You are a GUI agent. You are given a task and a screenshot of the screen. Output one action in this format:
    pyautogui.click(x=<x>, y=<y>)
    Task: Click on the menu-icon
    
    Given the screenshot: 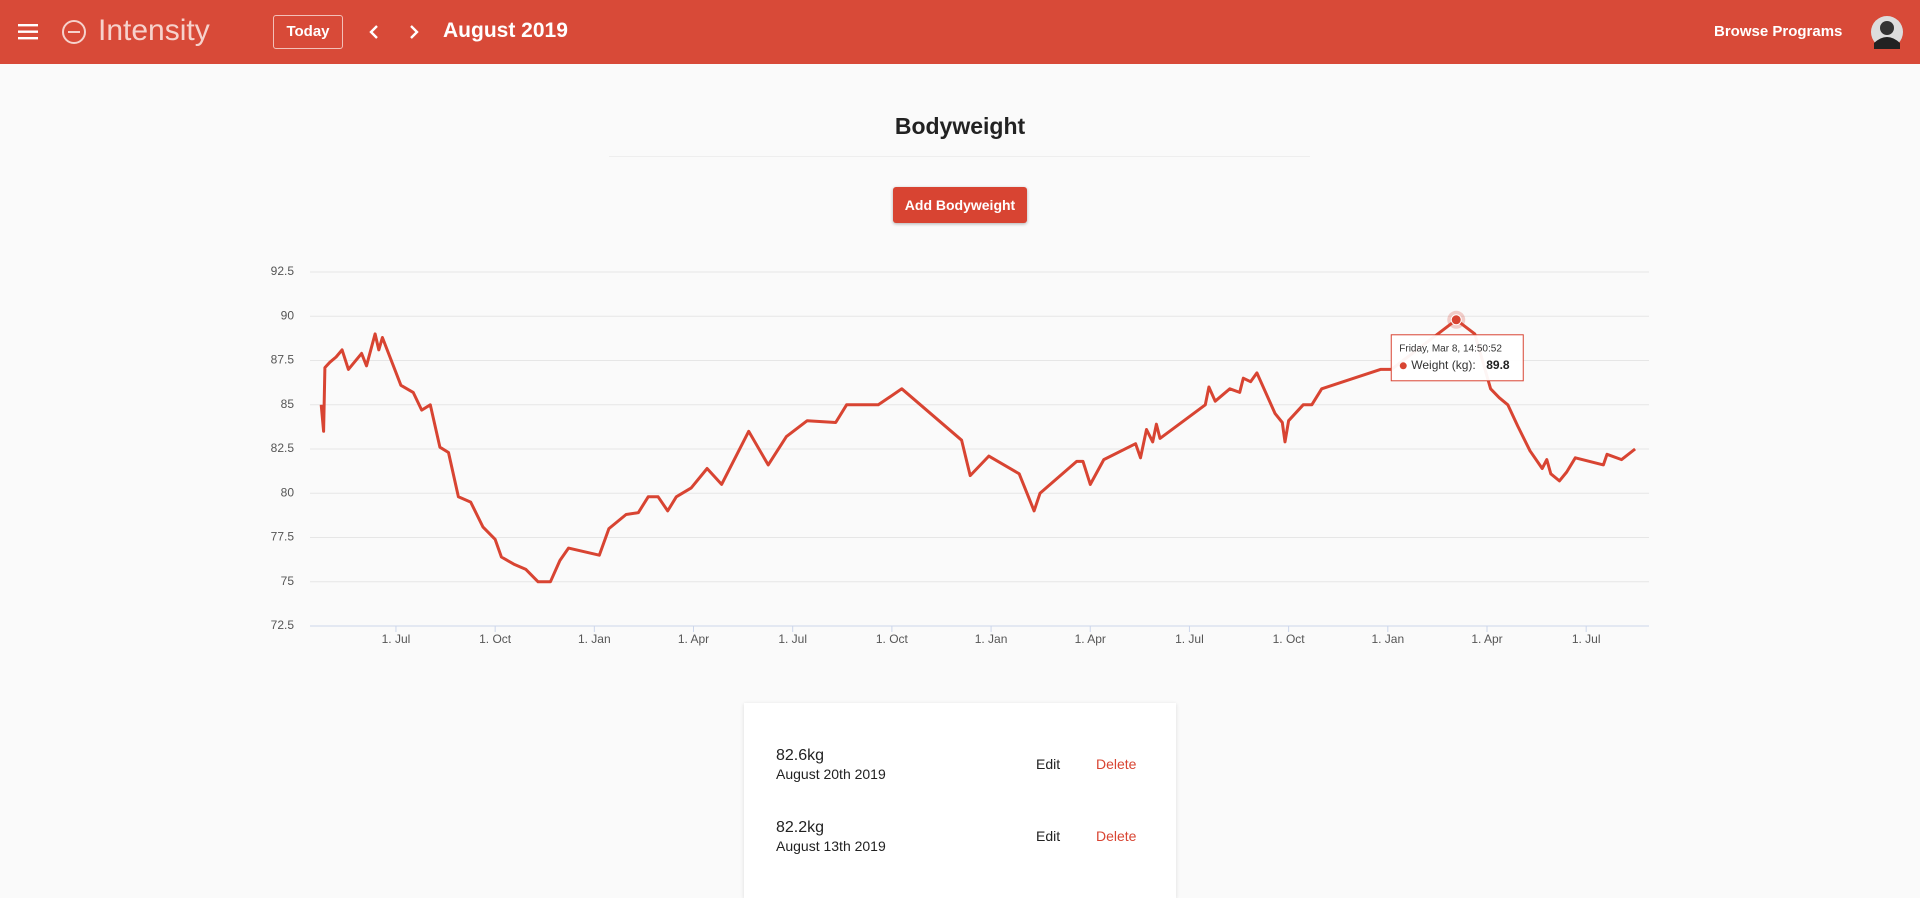 What is the action you would take?
    pyautogui.click(x=28, y=32)
    